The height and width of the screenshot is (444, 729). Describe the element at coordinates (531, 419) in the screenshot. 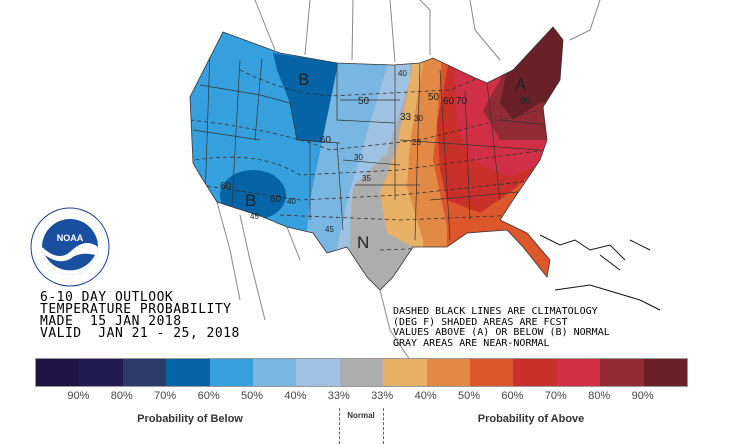

I see `above-caption: Probability of Above` at that location.